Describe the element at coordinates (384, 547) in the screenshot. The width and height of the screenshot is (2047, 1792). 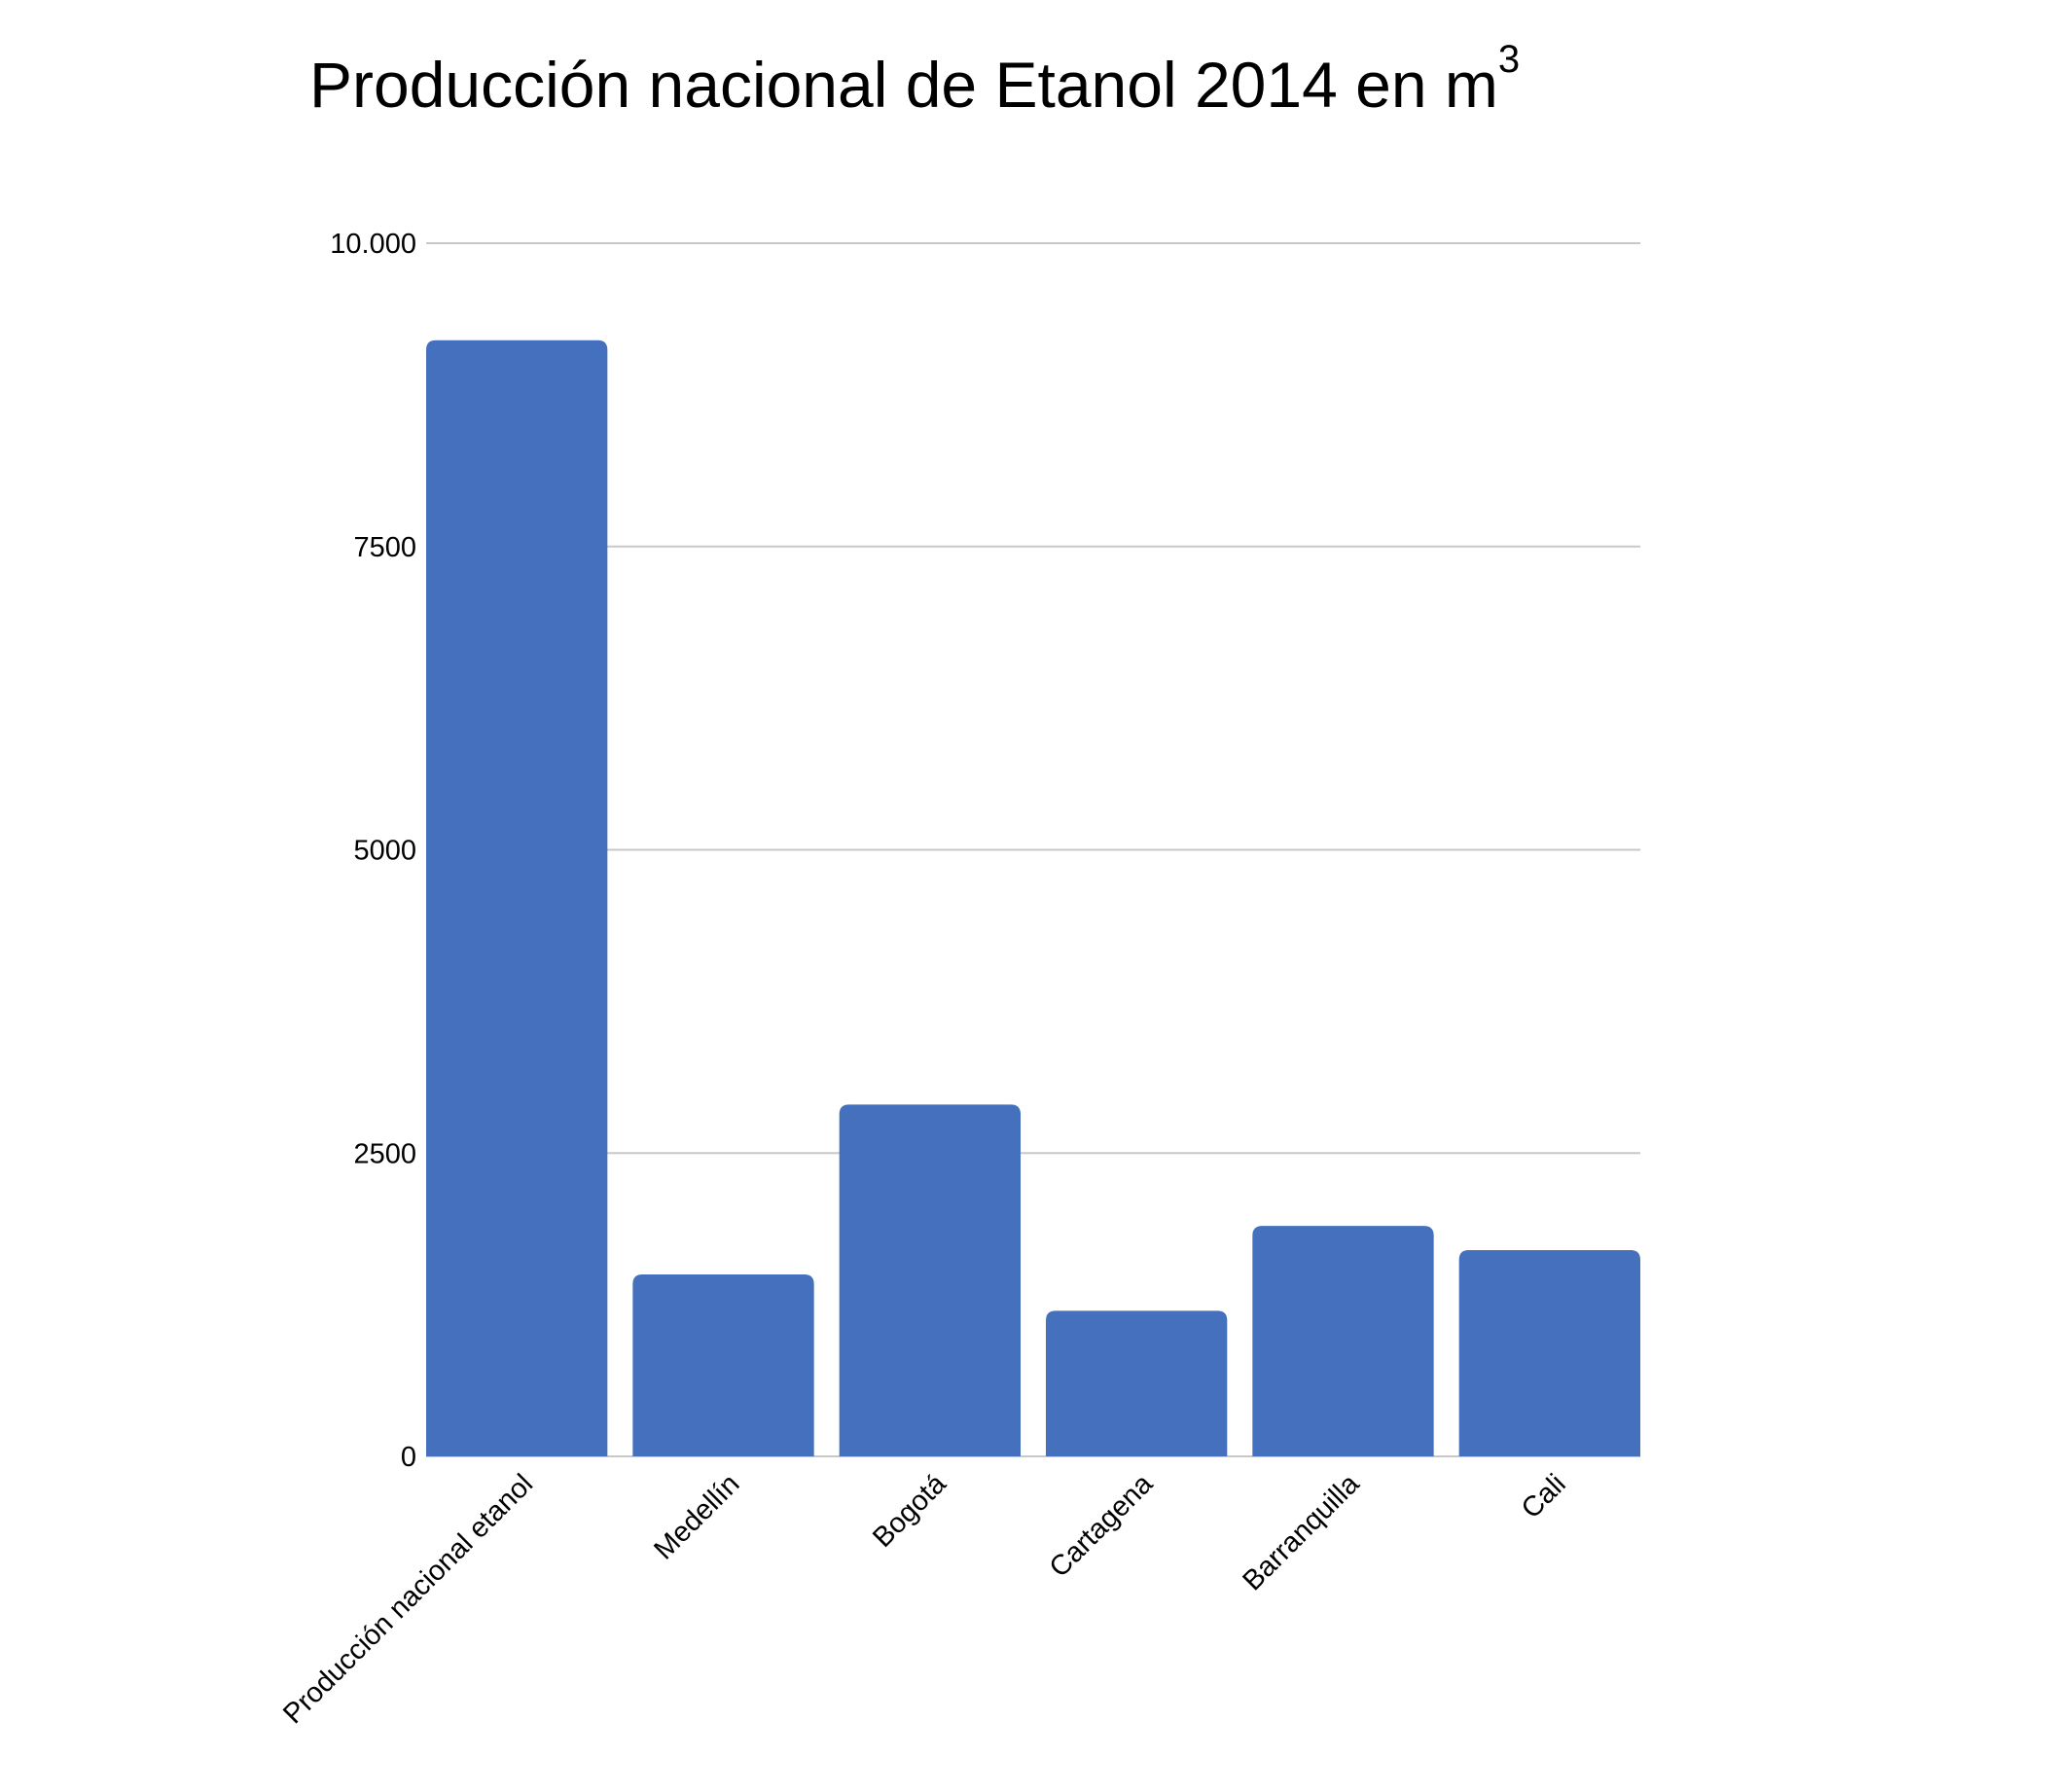
I see `y-tick-label: 7500` at that location.